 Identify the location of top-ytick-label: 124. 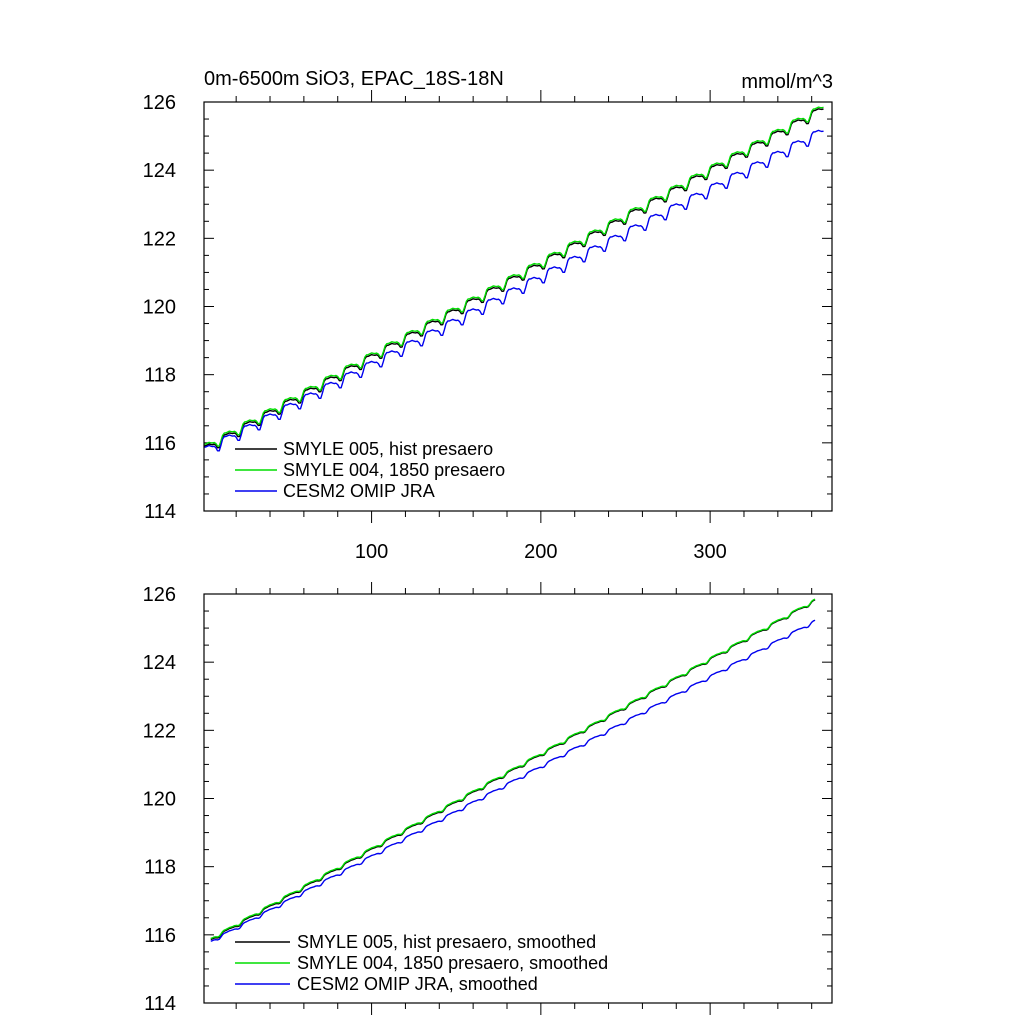
(159, 171).